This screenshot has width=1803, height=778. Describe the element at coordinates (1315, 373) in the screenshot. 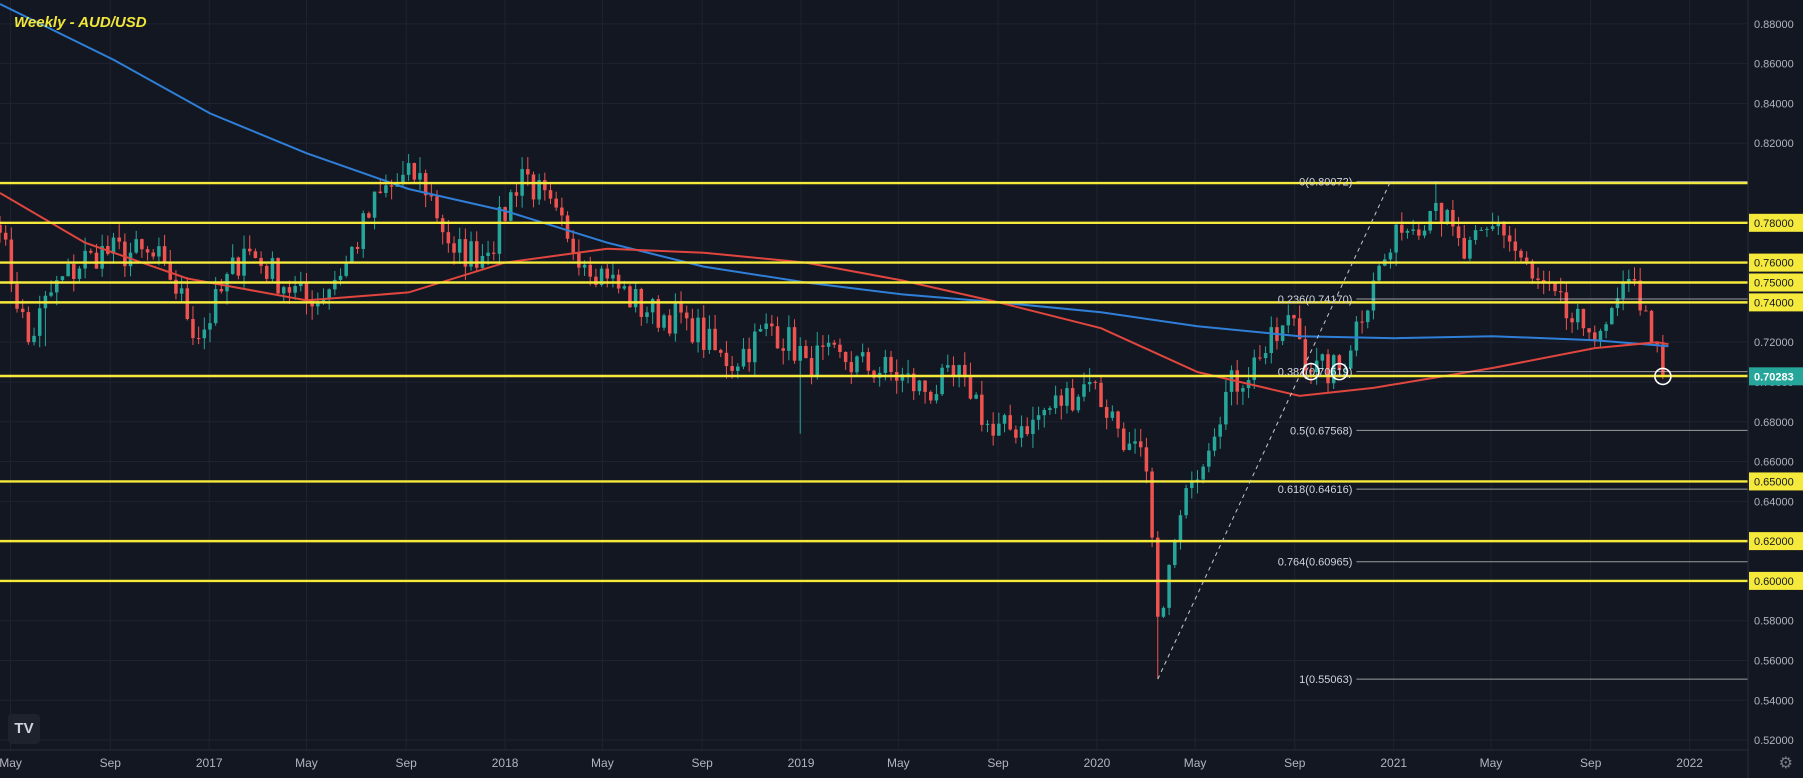

I see `fib-label: 0.382(0.70519)` at that location.